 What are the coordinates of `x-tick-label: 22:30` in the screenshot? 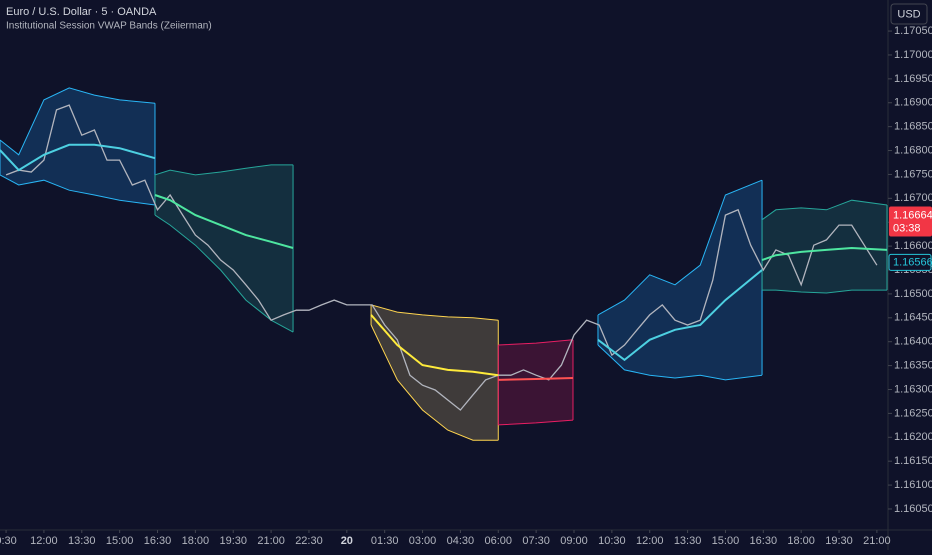 It's located at (309, 541).